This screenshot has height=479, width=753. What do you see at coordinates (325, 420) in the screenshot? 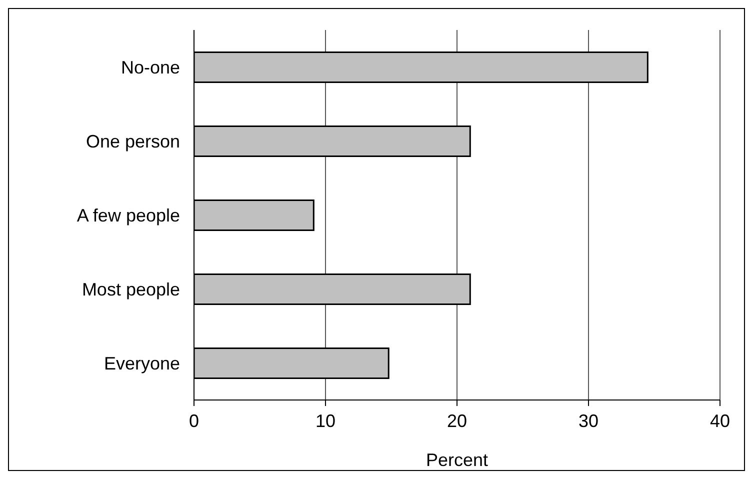
I see `x-tick-label: 10` at bounding box center [325, 420].